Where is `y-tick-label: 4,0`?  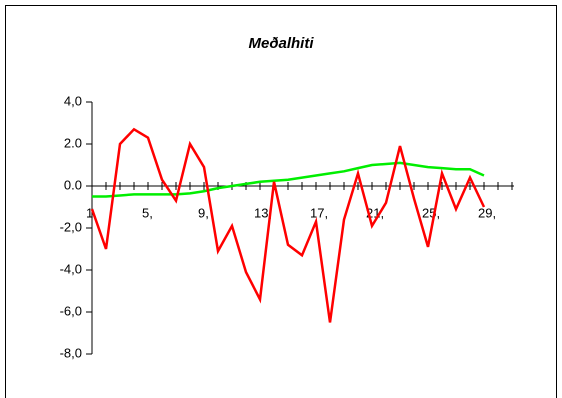 y-tick-label: 4,0 is located at coordinates (73, 100).